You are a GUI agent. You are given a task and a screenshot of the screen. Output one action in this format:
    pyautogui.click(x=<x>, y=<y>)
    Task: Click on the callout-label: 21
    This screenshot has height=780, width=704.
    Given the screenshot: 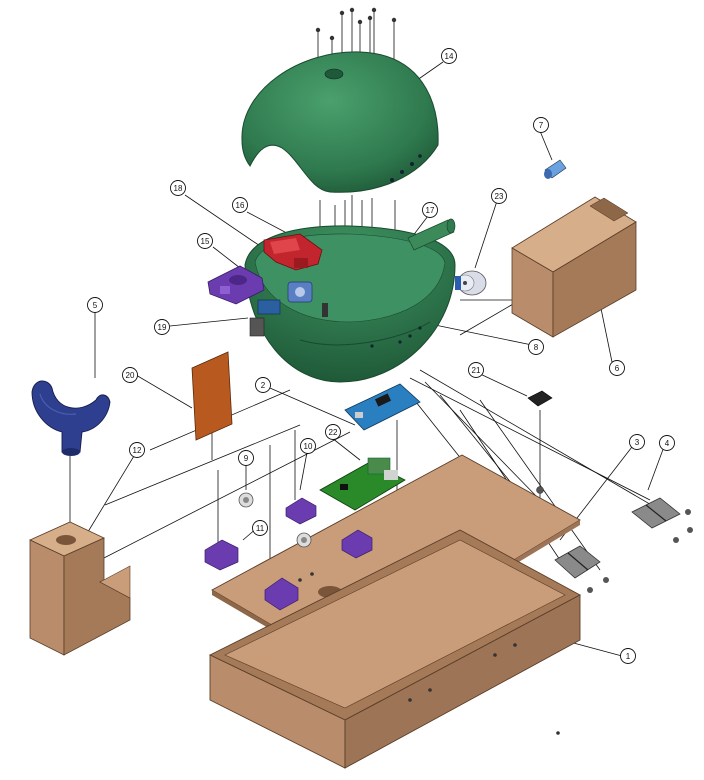 What is the action you would take?
    pyautogui.click(x=476, y=370)
    